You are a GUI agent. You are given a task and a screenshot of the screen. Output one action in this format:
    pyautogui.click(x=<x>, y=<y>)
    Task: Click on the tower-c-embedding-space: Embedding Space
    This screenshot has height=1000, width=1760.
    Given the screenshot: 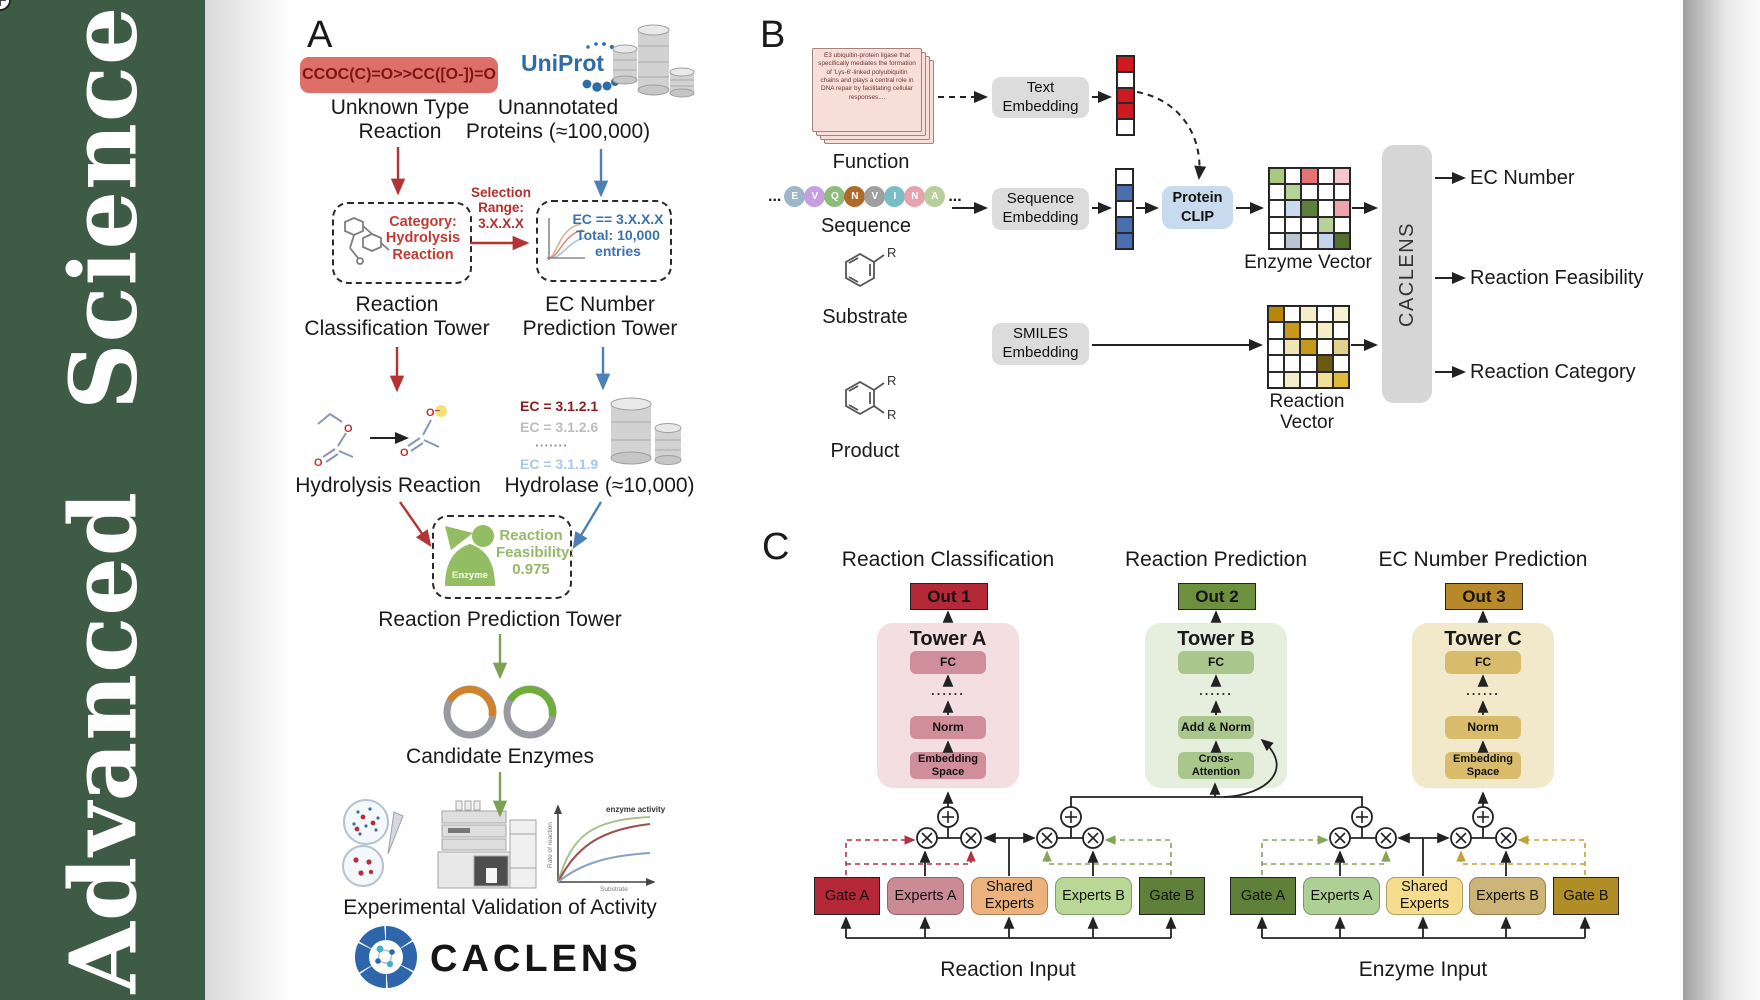 What is the action you would take?
    pyautogui.click(x=1483, y=765)
    